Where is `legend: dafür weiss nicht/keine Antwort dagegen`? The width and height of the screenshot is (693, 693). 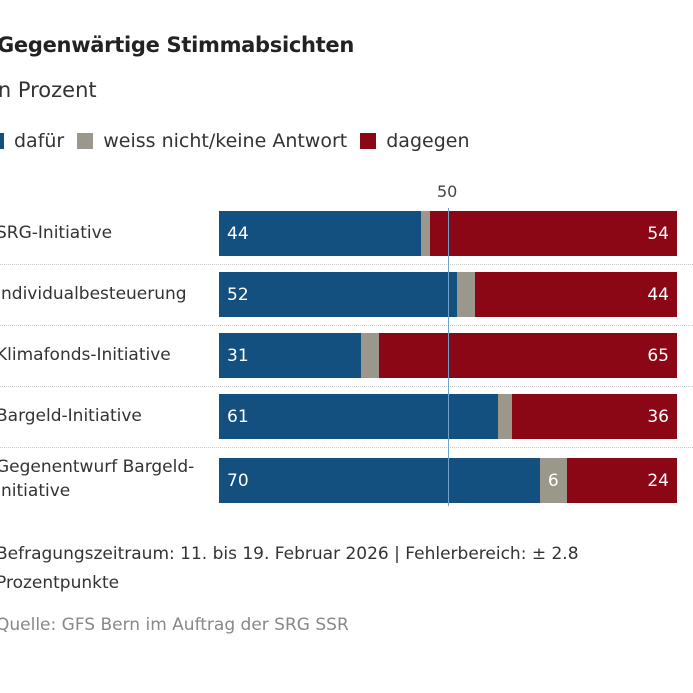
legend: dafür weiss nicht/keine Antwort dagegen is located at coordinates (241, 141).